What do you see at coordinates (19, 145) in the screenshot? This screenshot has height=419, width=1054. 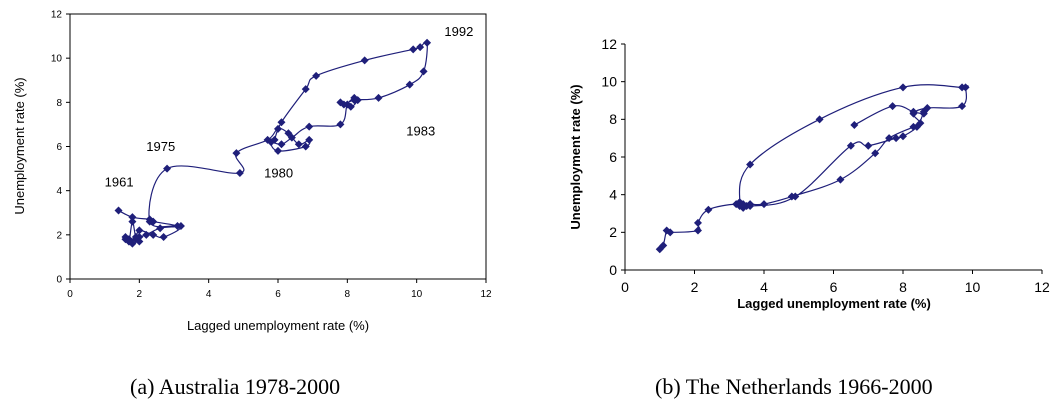 I see `y-axis-label-a: Unemployment rate (%)` at bounding box center [19, 145].